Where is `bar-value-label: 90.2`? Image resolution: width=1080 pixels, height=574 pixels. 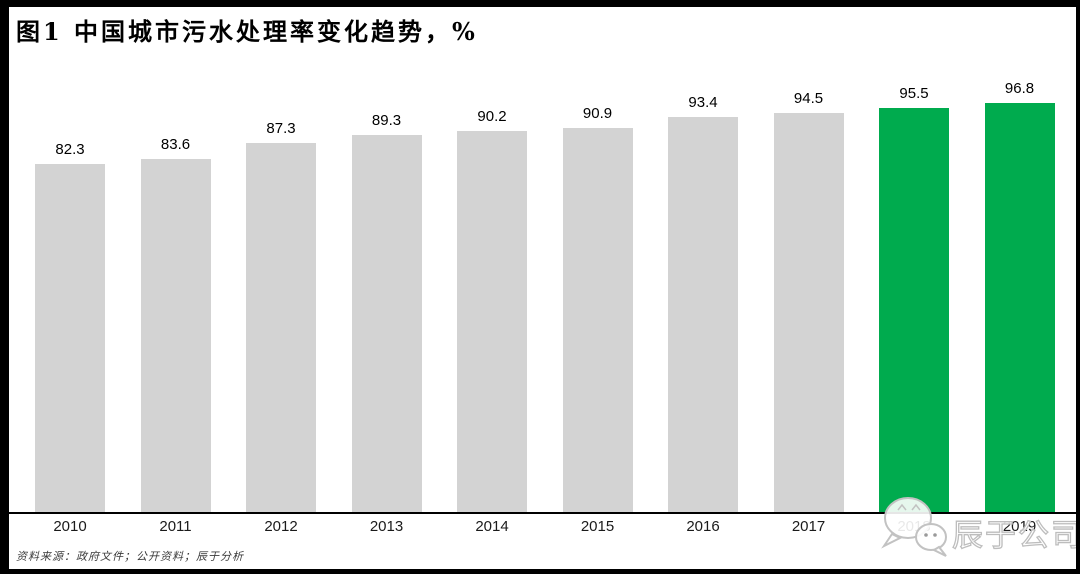 bar-value-label: 90.2 is located at coordinates (492, 116).